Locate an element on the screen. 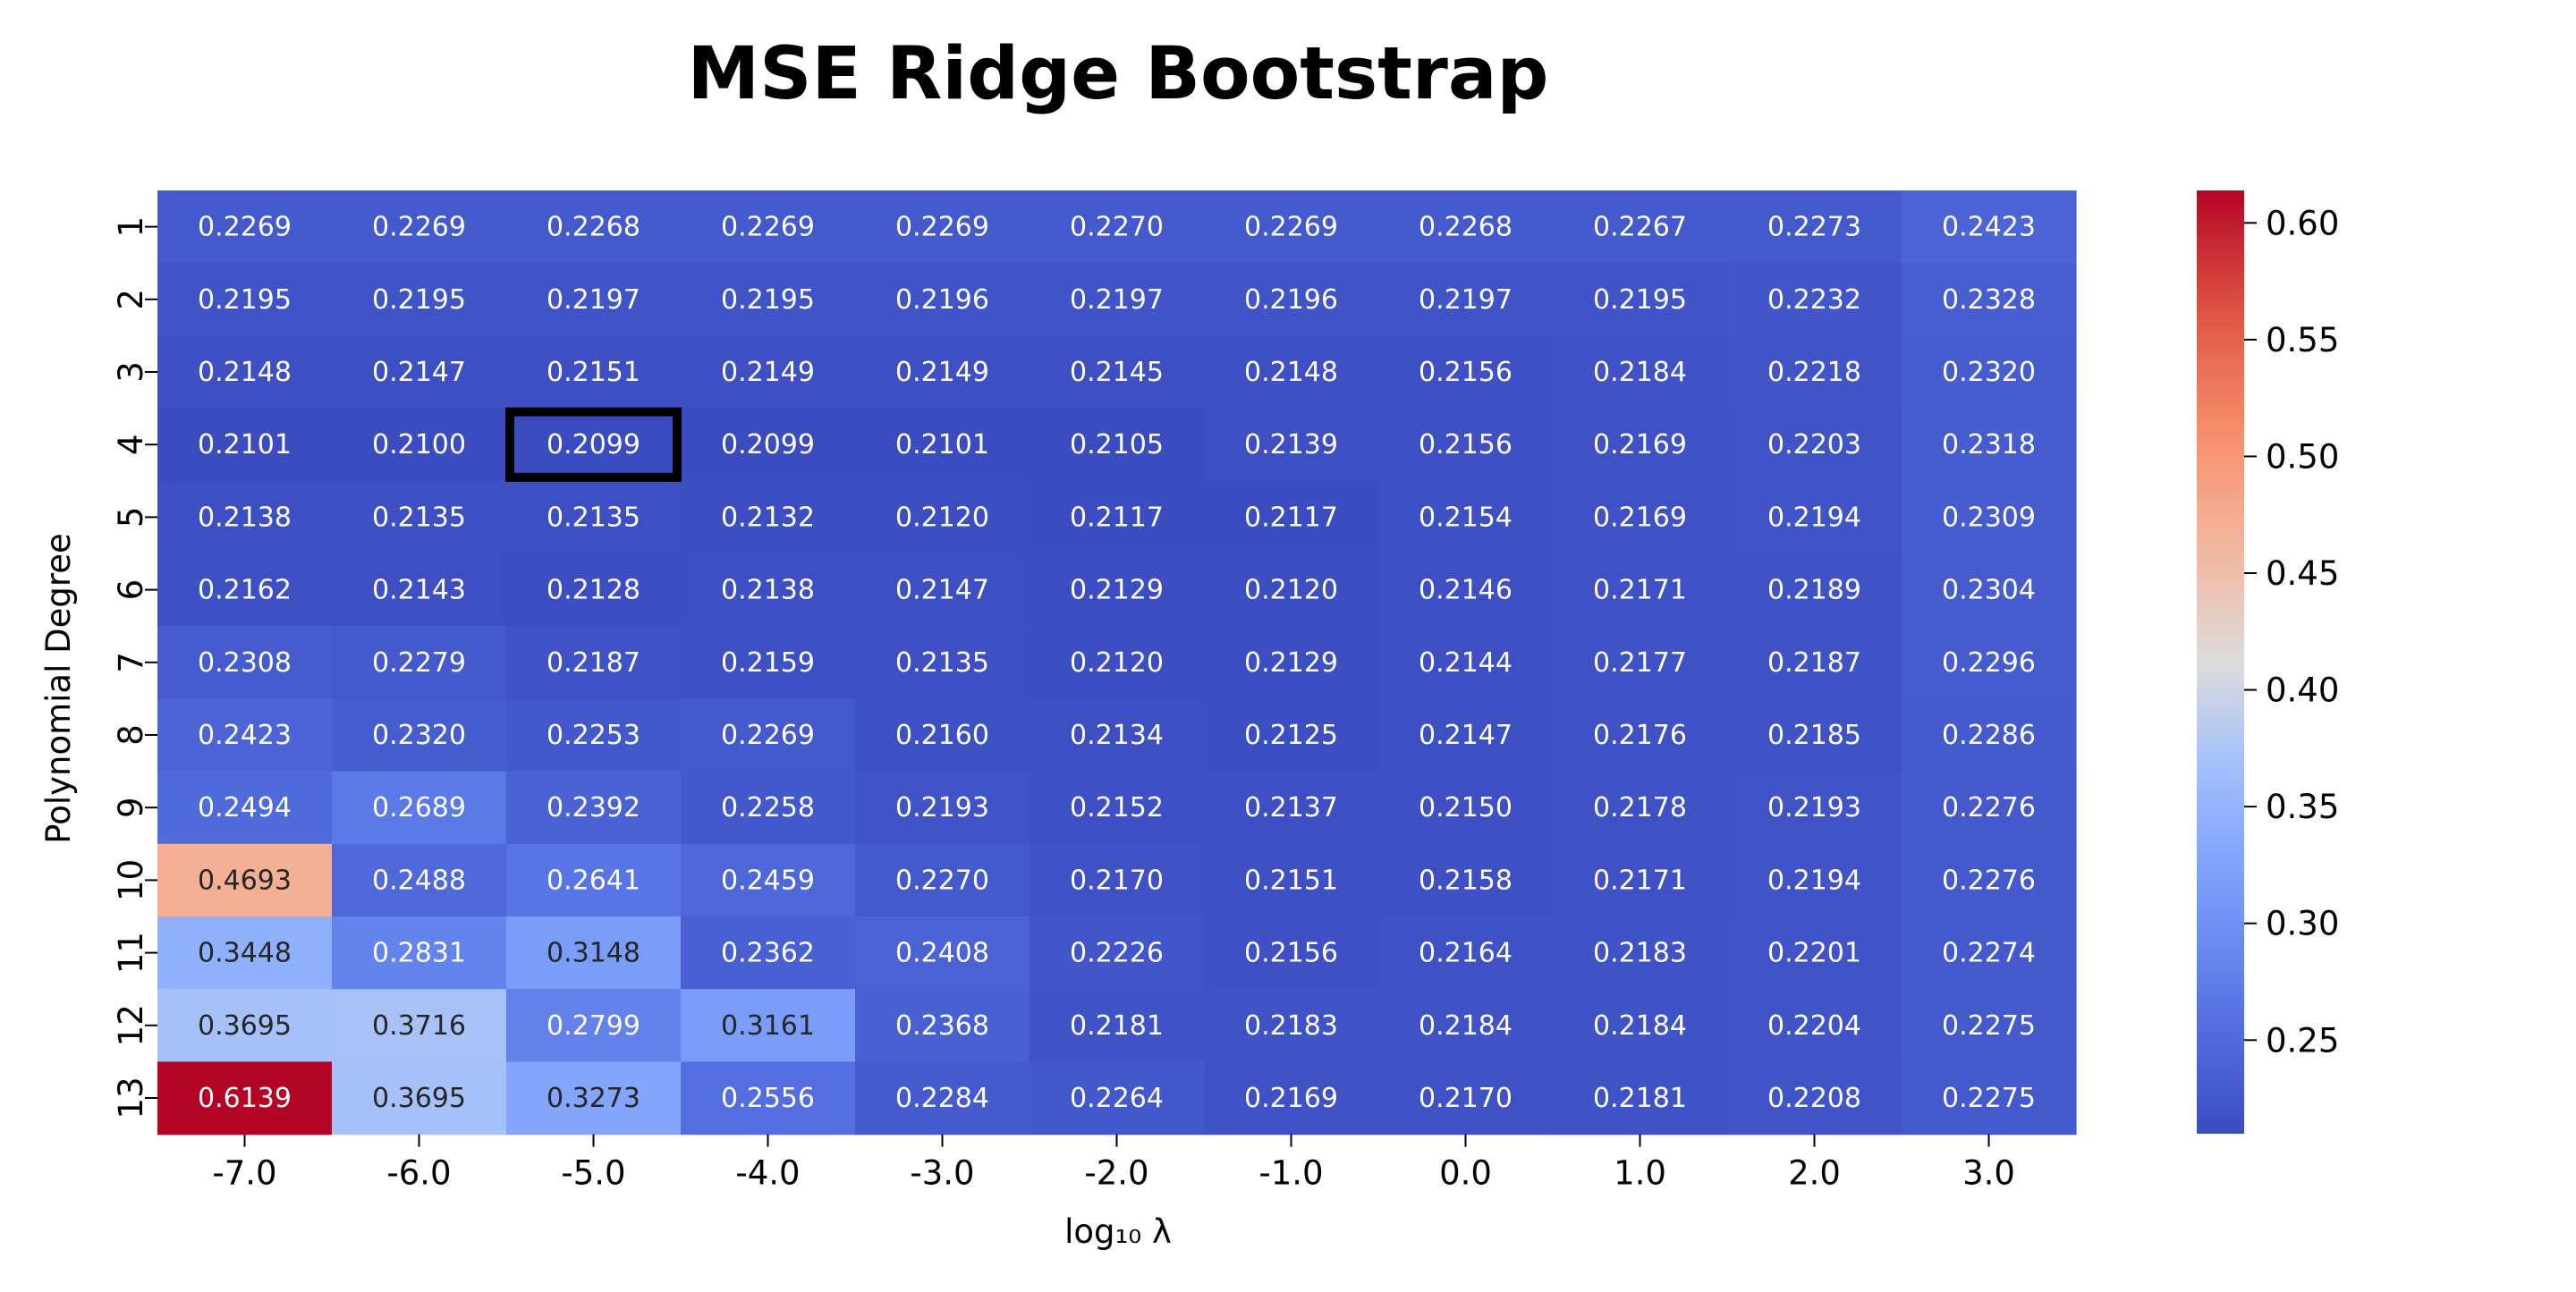 This screenshot has height=1292, width=2576. cell-value-label: 0.2459 is located at coordinates (768, 881).